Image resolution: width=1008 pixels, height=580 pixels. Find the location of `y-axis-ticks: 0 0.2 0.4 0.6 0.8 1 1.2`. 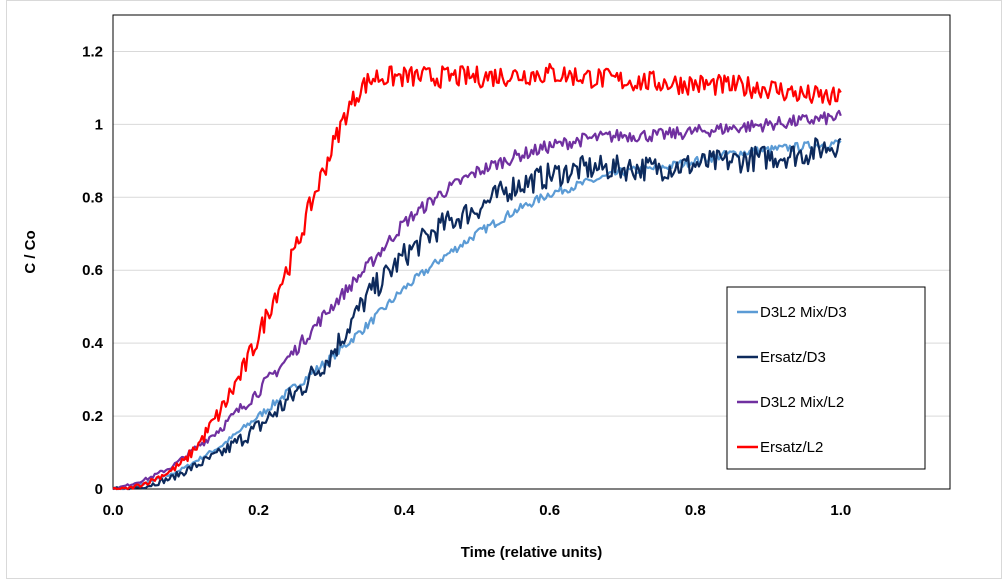

y-axis-ticks: 0 0.2 0.4 0.6 0.8 1 1.2 is located at coordinates (93, 270).